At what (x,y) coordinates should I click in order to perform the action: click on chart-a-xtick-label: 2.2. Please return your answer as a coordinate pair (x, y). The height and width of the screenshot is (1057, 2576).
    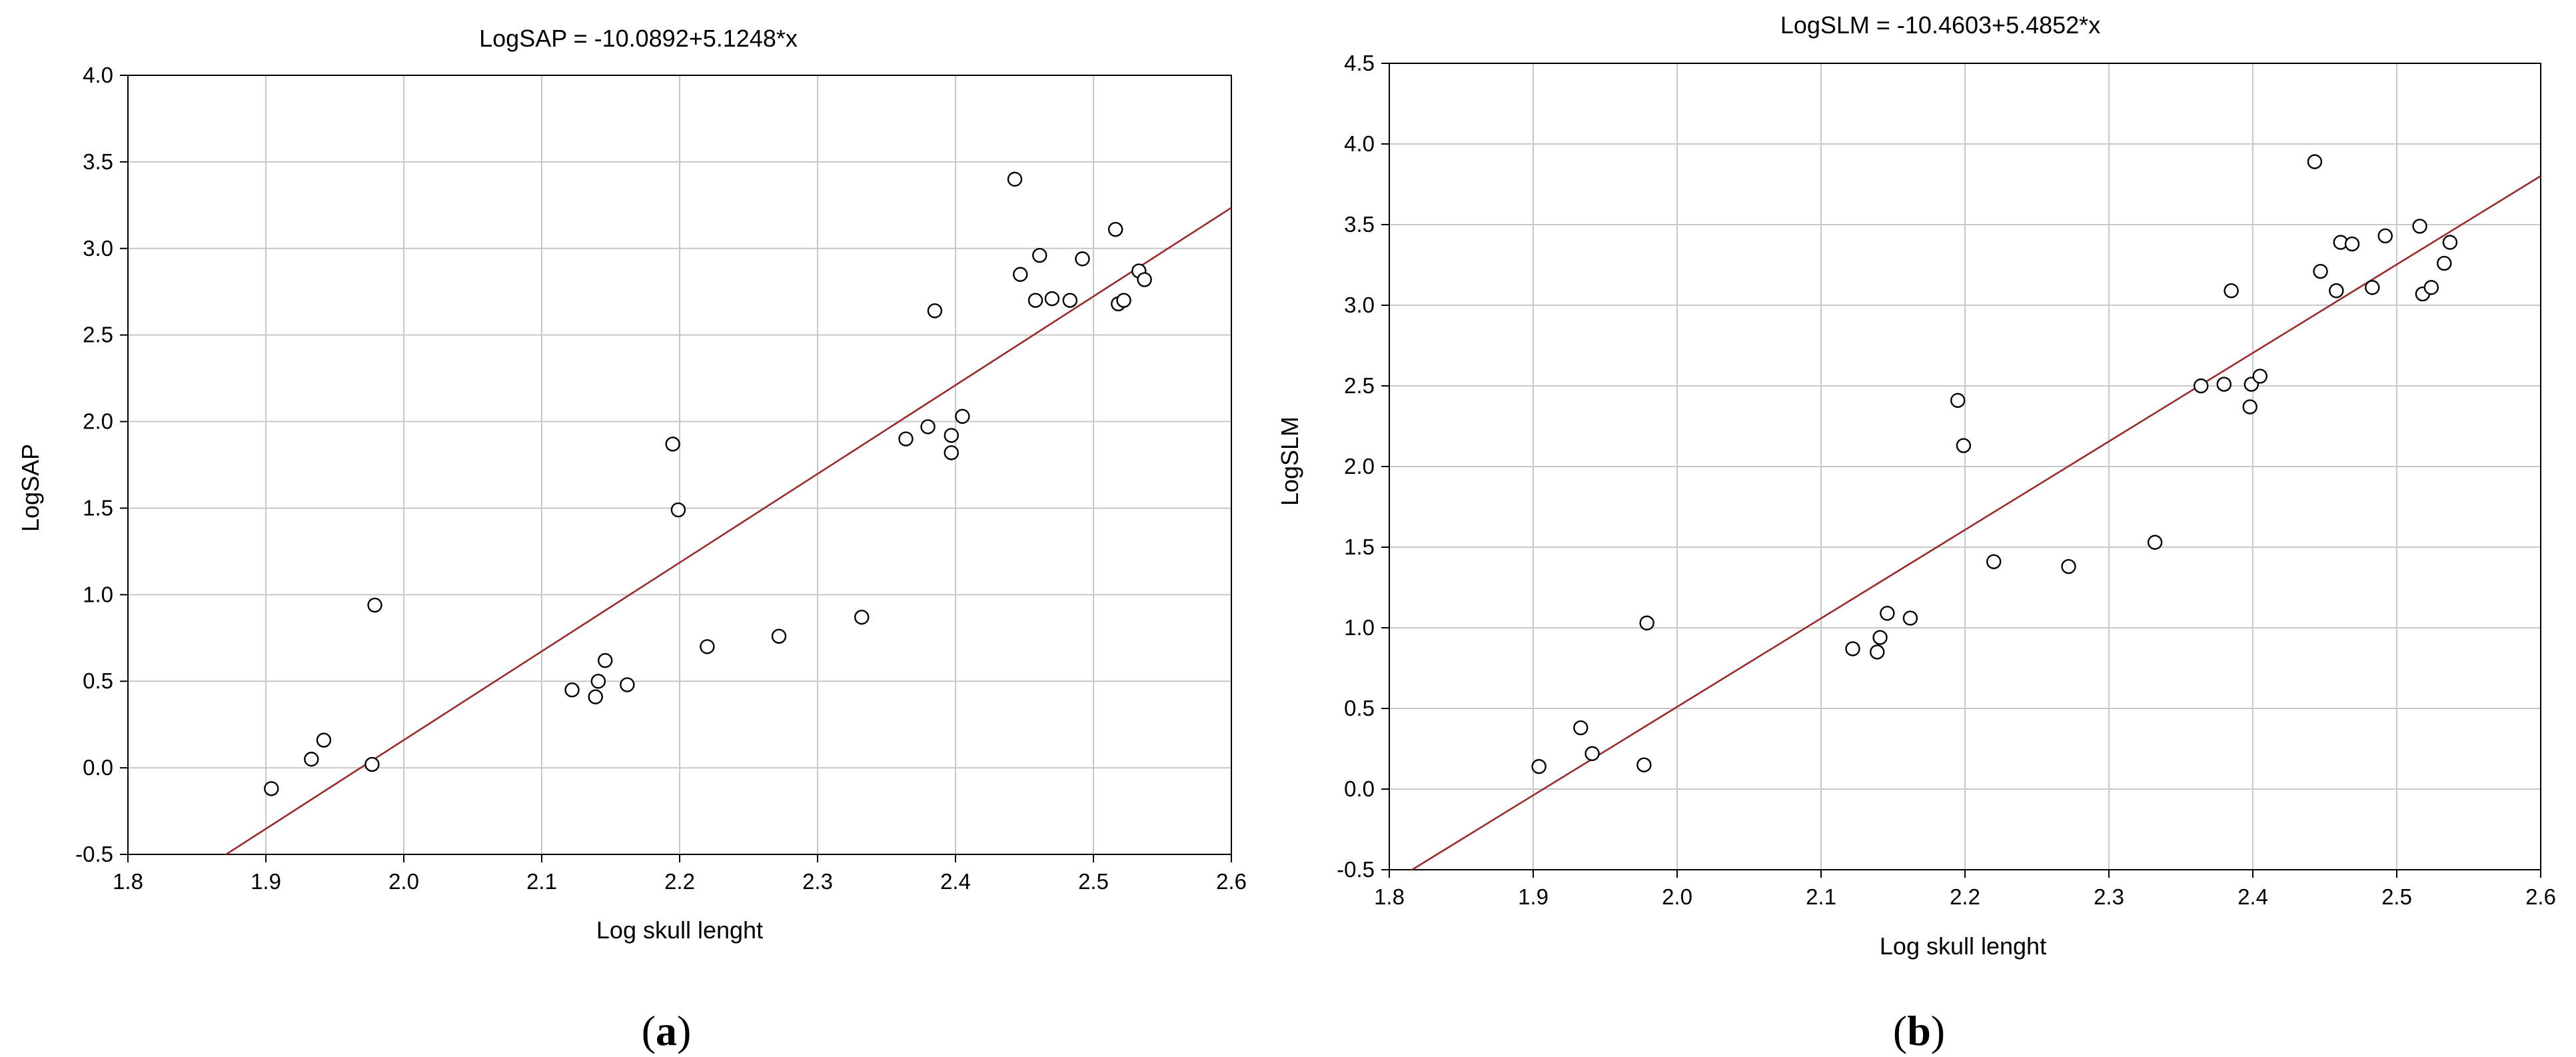
    Looking at the image, I should click on (679, 881).